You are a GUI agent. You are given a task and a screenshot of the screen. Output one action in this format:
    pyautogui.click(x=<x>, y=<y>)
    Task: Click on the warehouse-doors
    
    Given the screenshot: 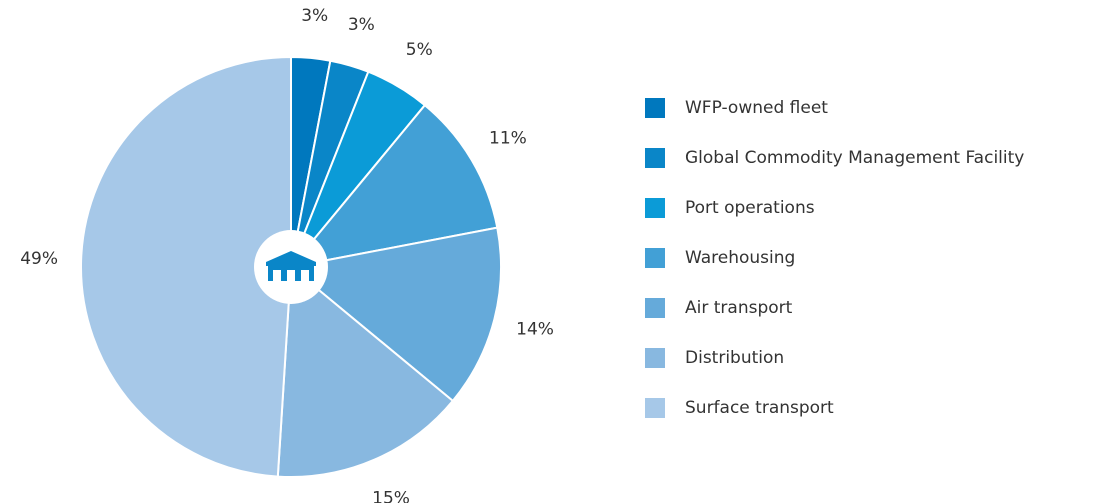 What is the action you would take?
    pyautogui.click(x=291, y=275)
    